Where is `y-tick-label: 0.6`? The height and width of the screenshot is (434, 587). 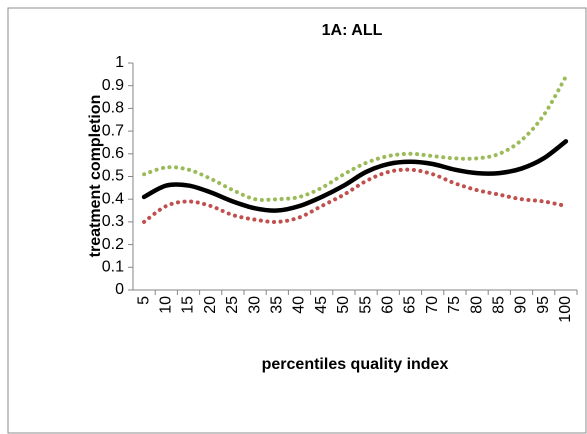 y-tick-label: 0.6 is located at coordinates (113, 153).